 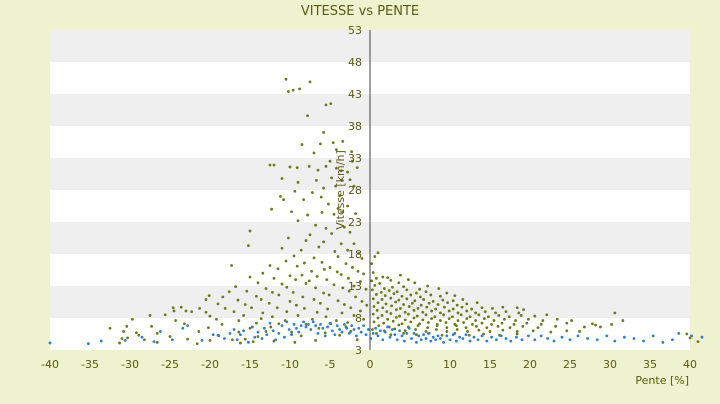 What do you see at coordinates (355, 222) in the screenshot?
I see `y-tick-label: 23` at bounding box center [355, 222].